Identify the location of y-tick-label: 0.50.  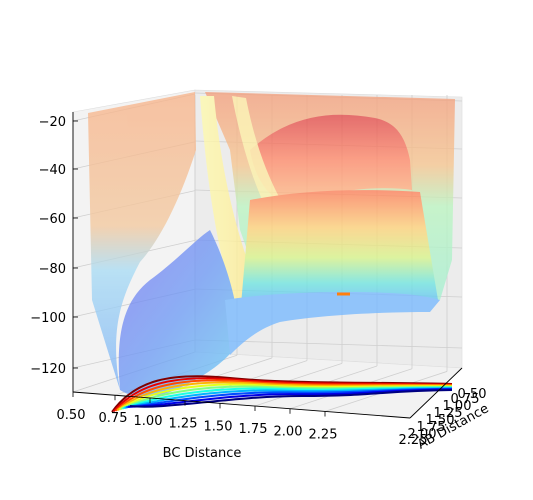
(472, 394).